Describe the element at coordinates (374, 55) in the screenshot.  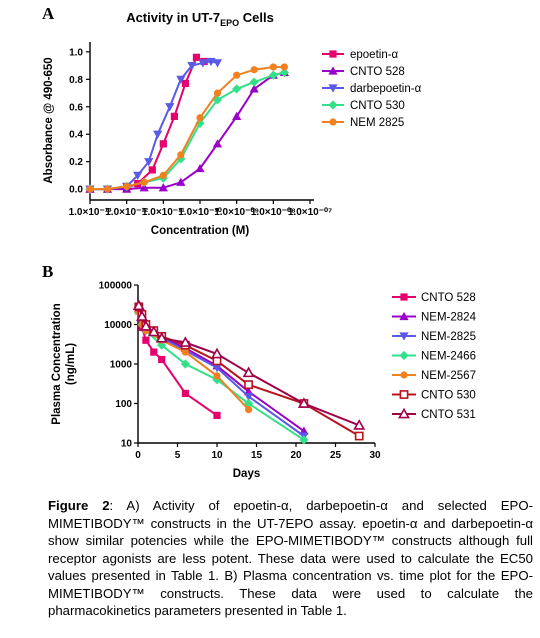
I see `chart-a-legend-label: epoetin-α` at that location.